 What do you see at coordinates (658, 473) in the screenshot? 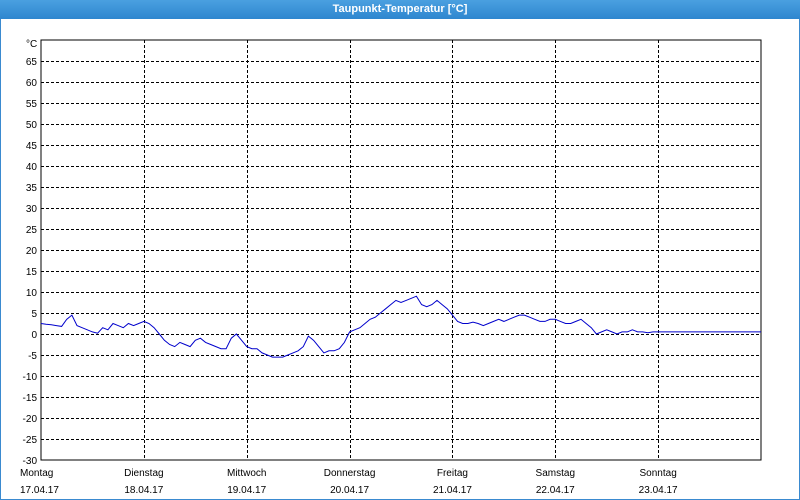
I see `x-tick-weekday: Sonntag` at bounding box center [658, 473].